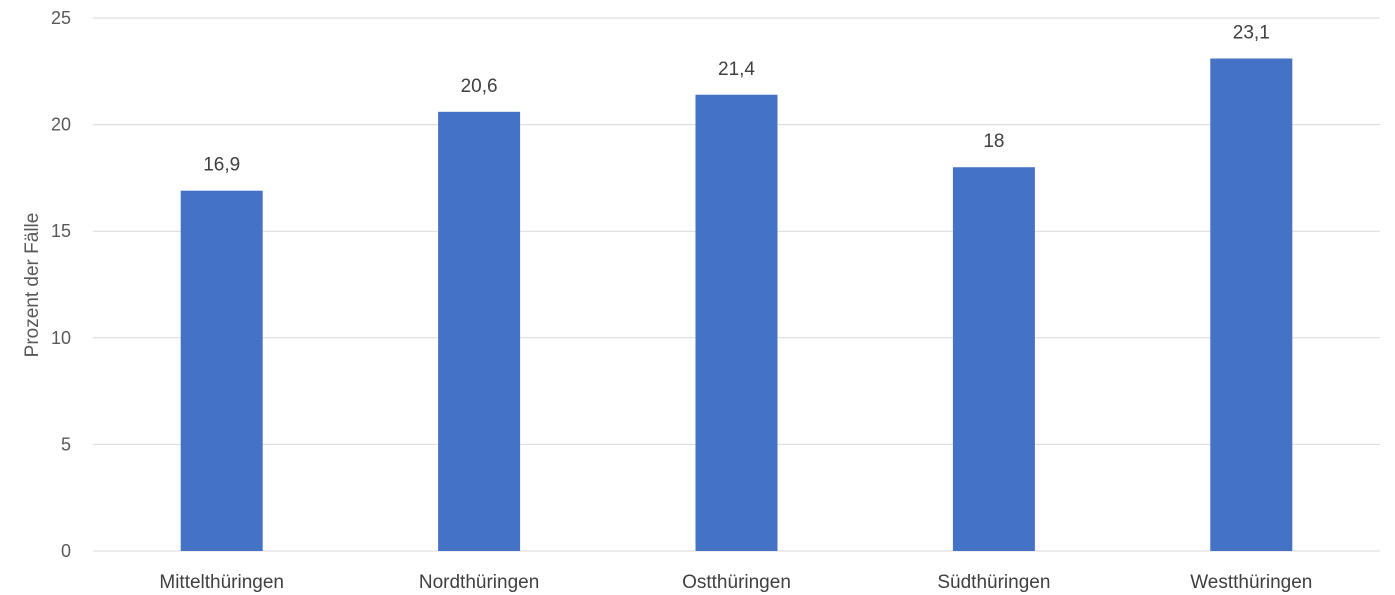 This screenshot has width=1395, height=595. What do you see at coordinates (61, 18) in the screenshot?
I see `y-tick-label: 25` at bounding box center [61, 18].